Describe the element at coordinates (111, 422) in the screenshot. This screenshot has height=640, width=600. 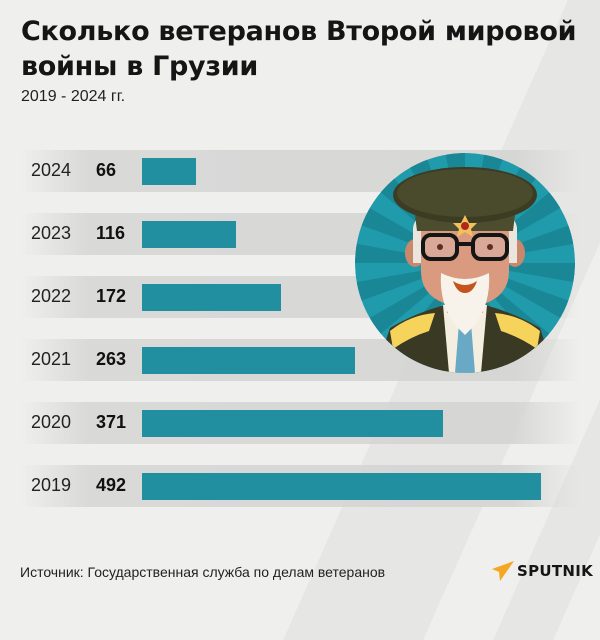
I see `value-label: 371` at that location.